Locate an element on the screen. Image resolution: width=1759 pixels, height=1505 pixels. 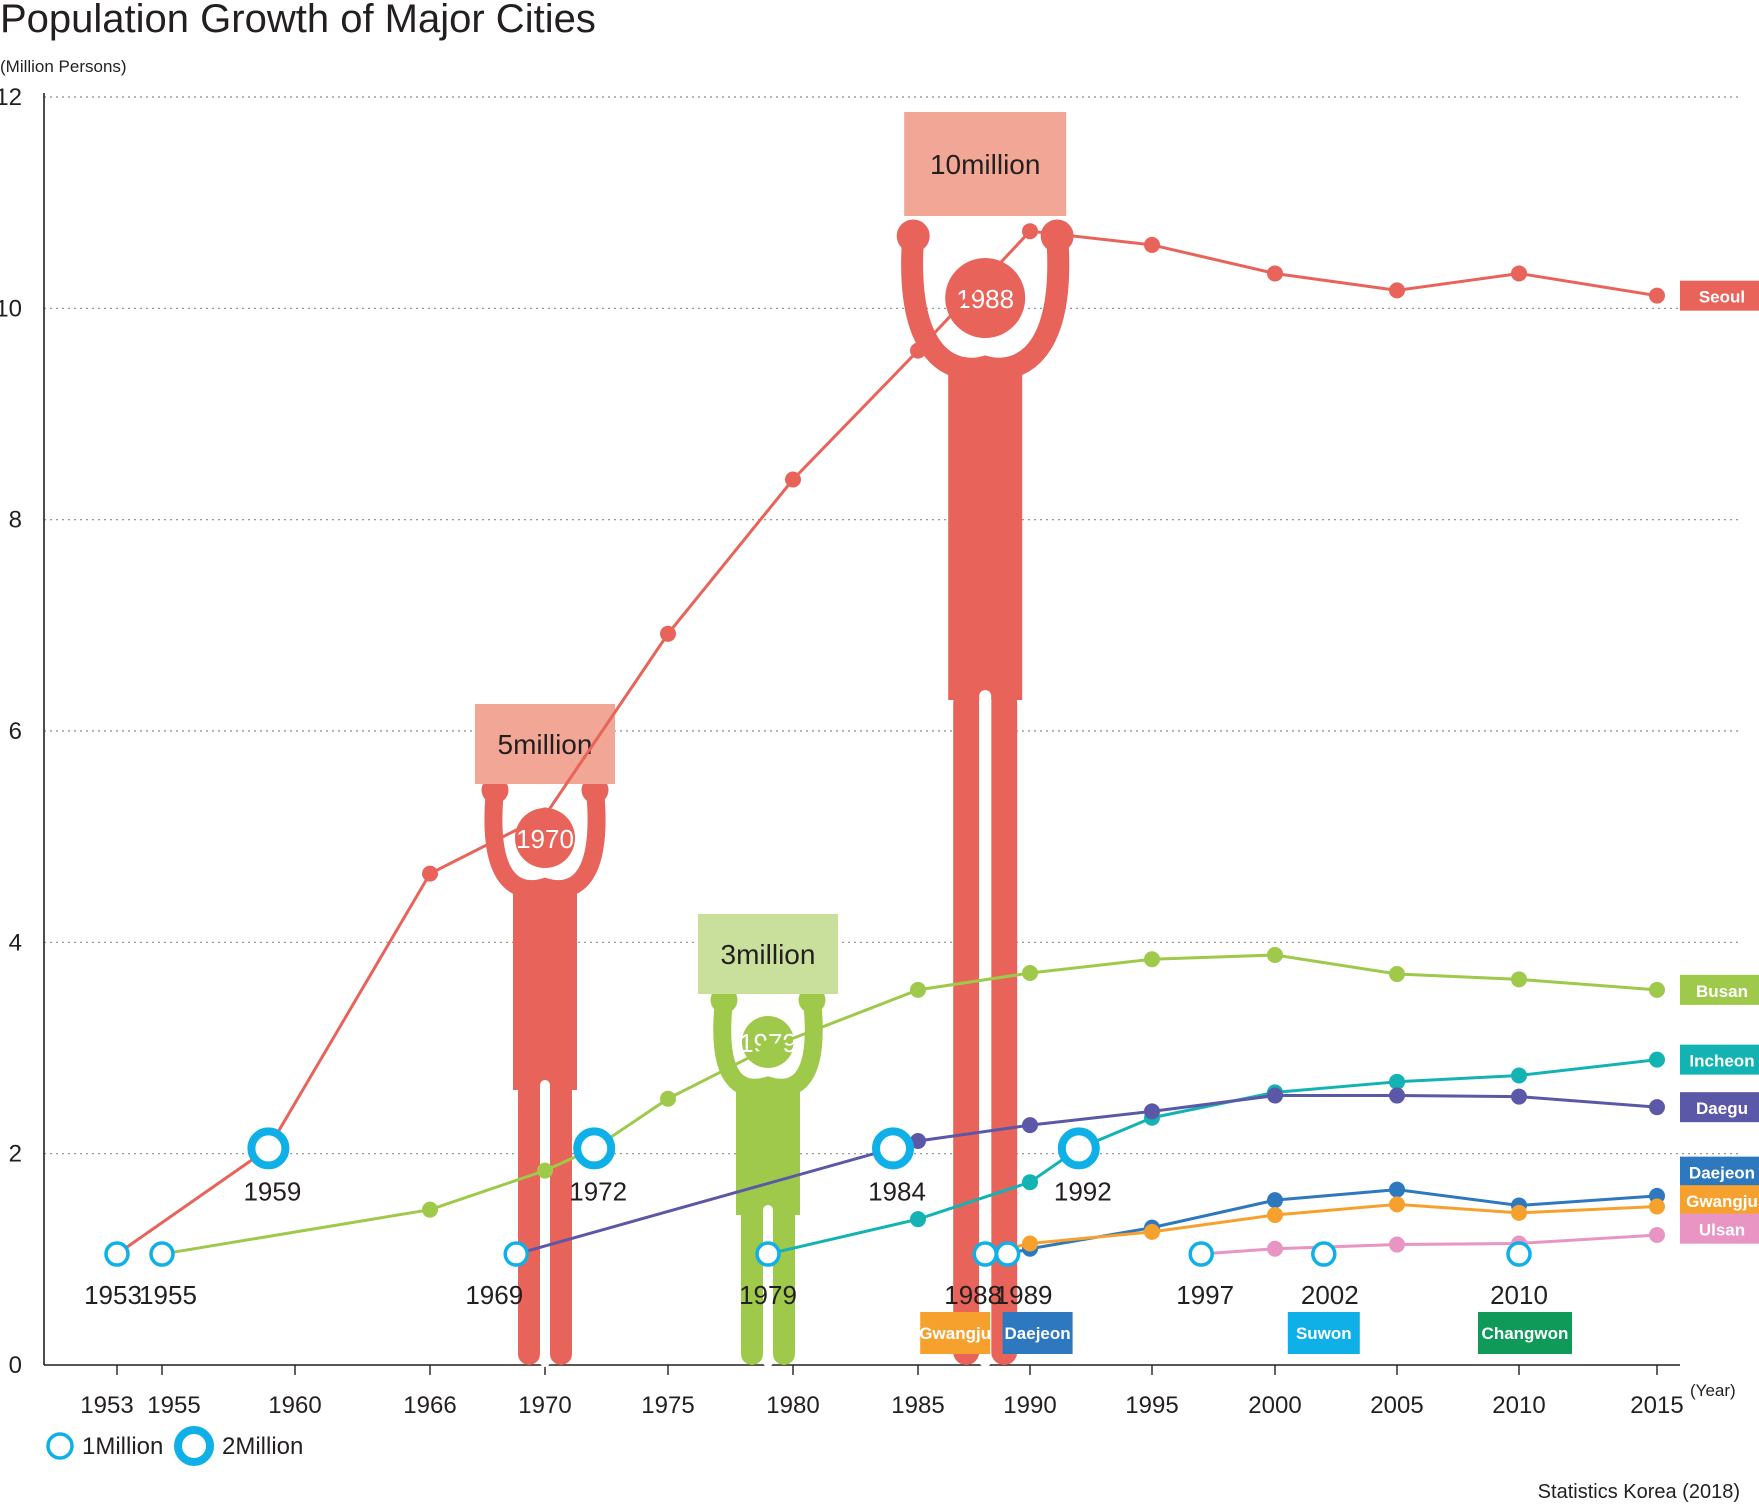
figure-leg-gap is located at coordinates (545, 1223).